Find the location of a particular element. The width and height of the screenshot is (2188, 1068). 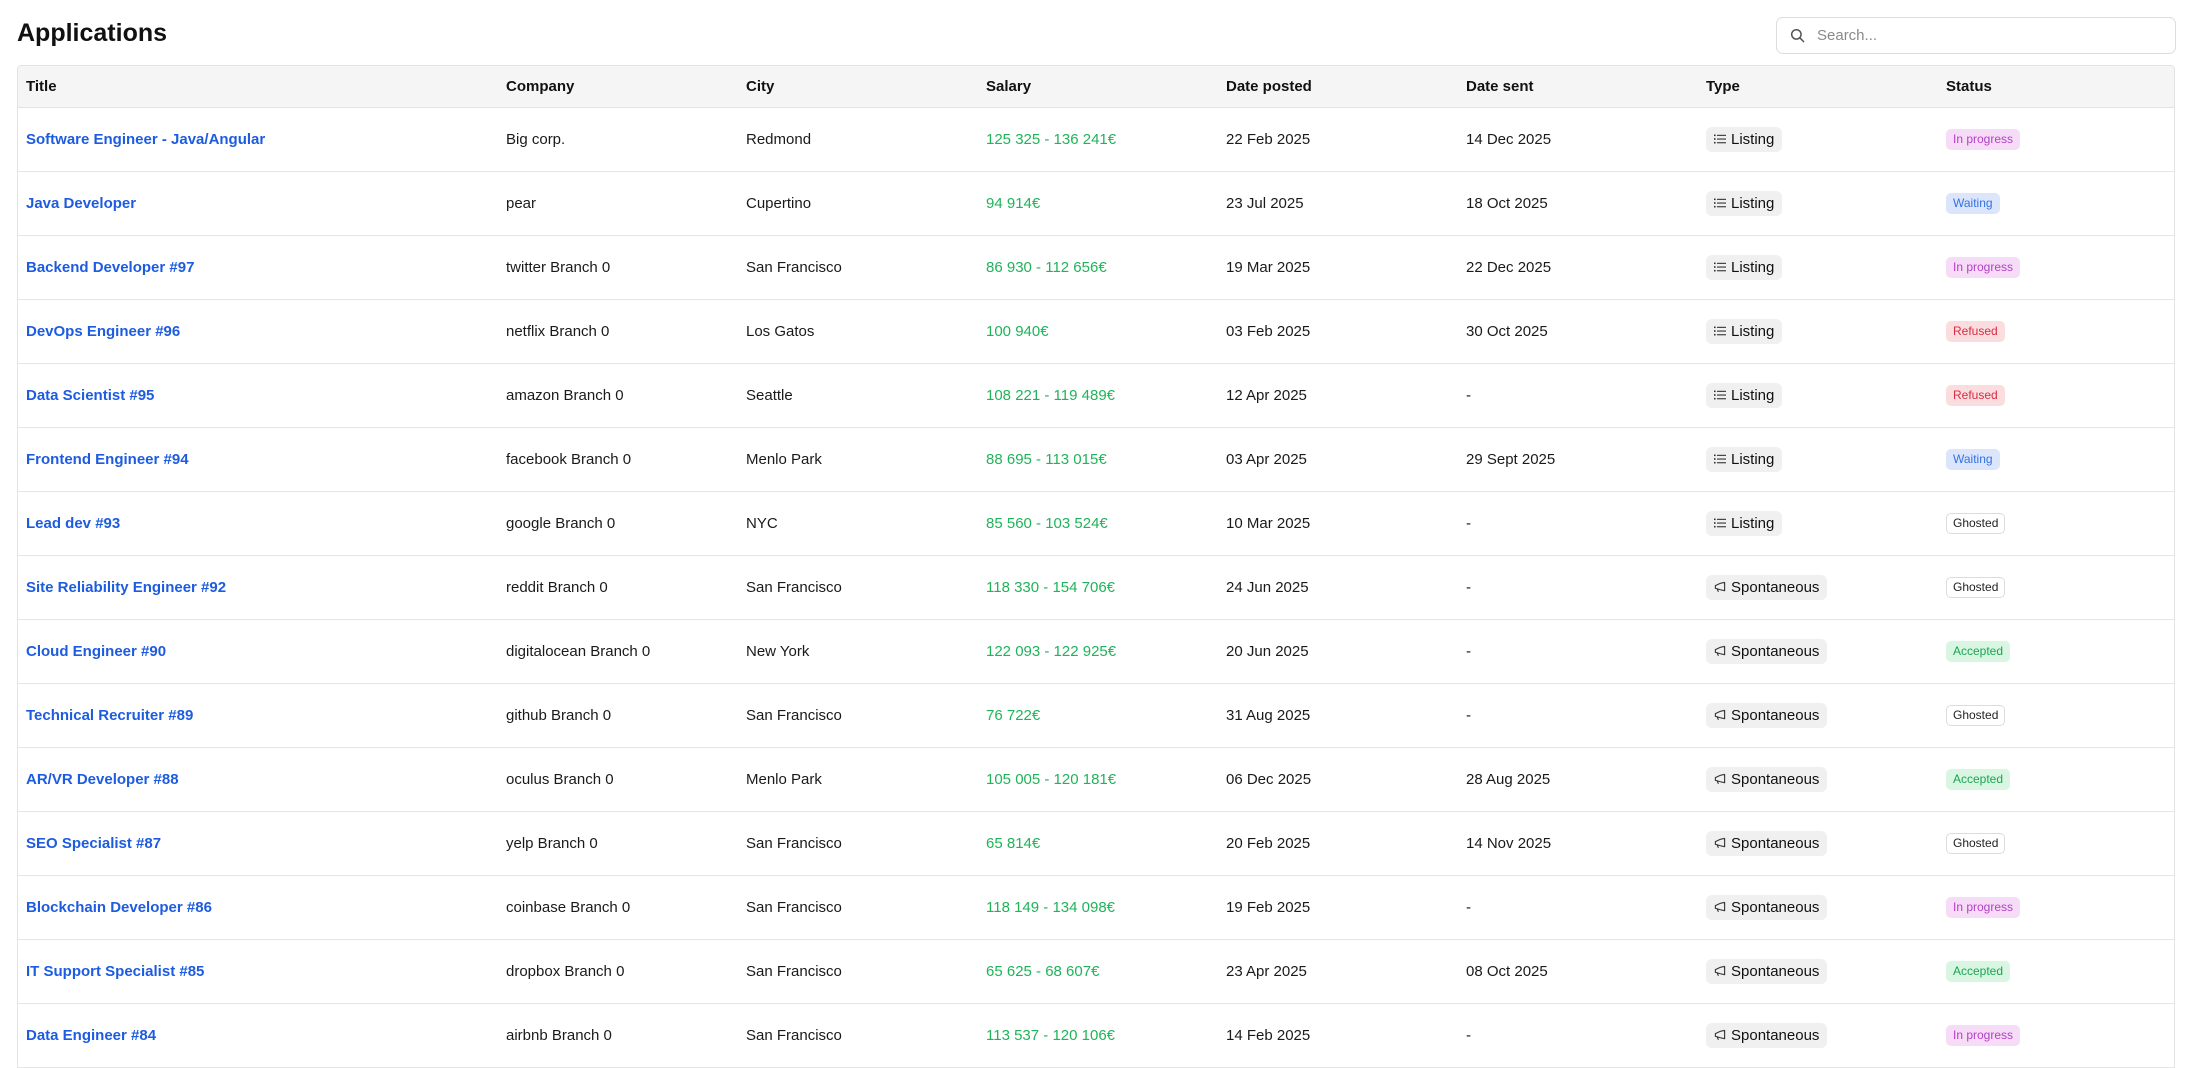

job-title-link: Site Reliability Engineer #92 is located at coordinates (126, 587).